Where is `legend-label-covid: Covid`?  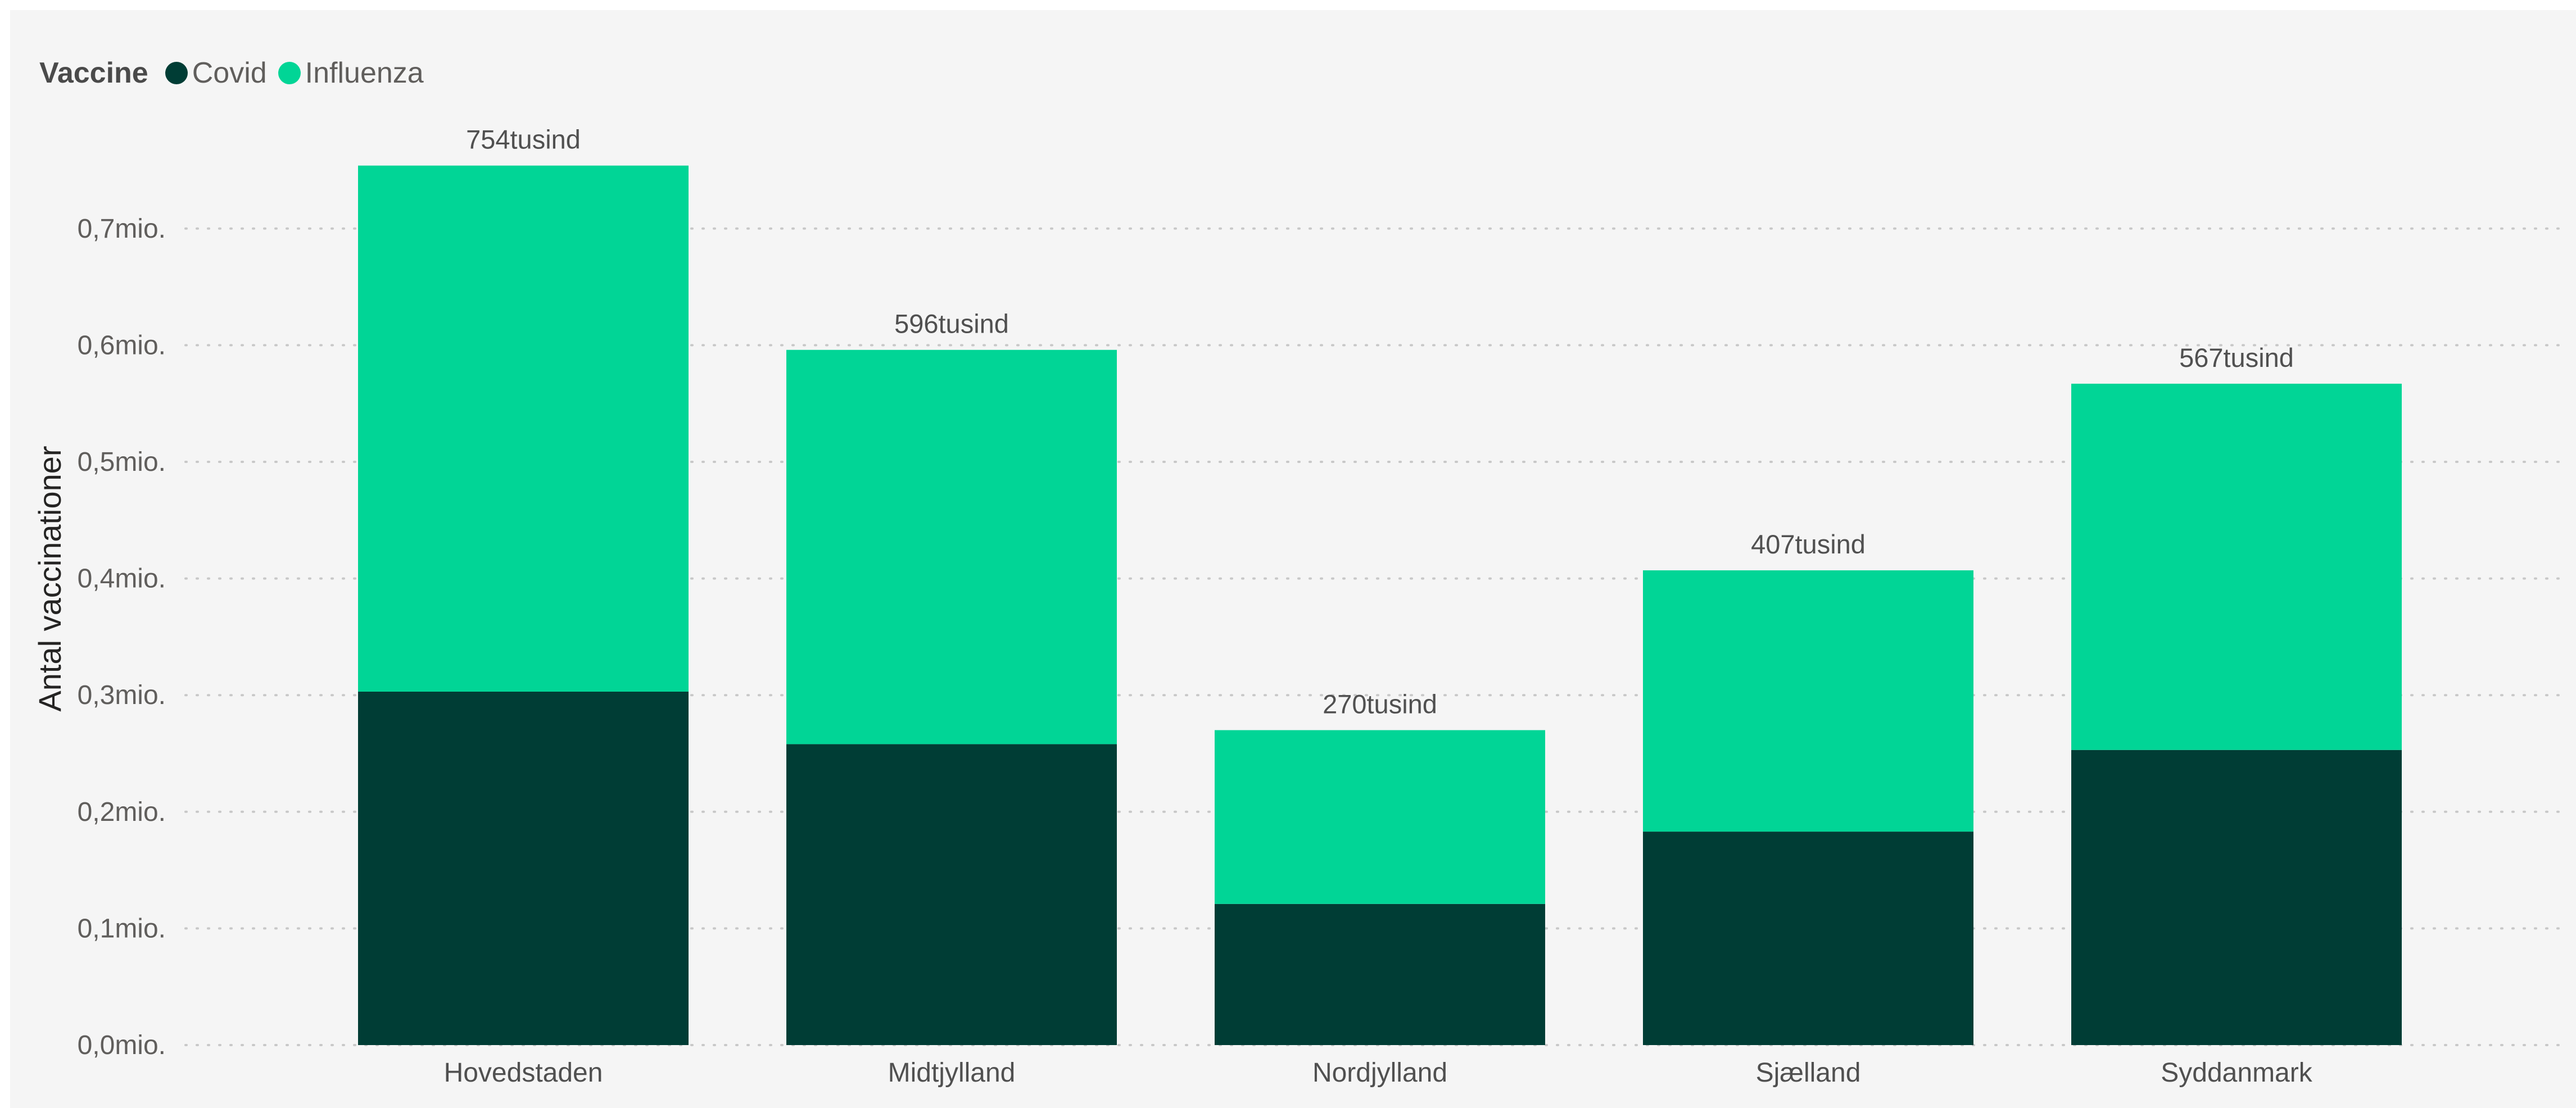
legend-label-covid: Covid is located at coordinates (229, 73).